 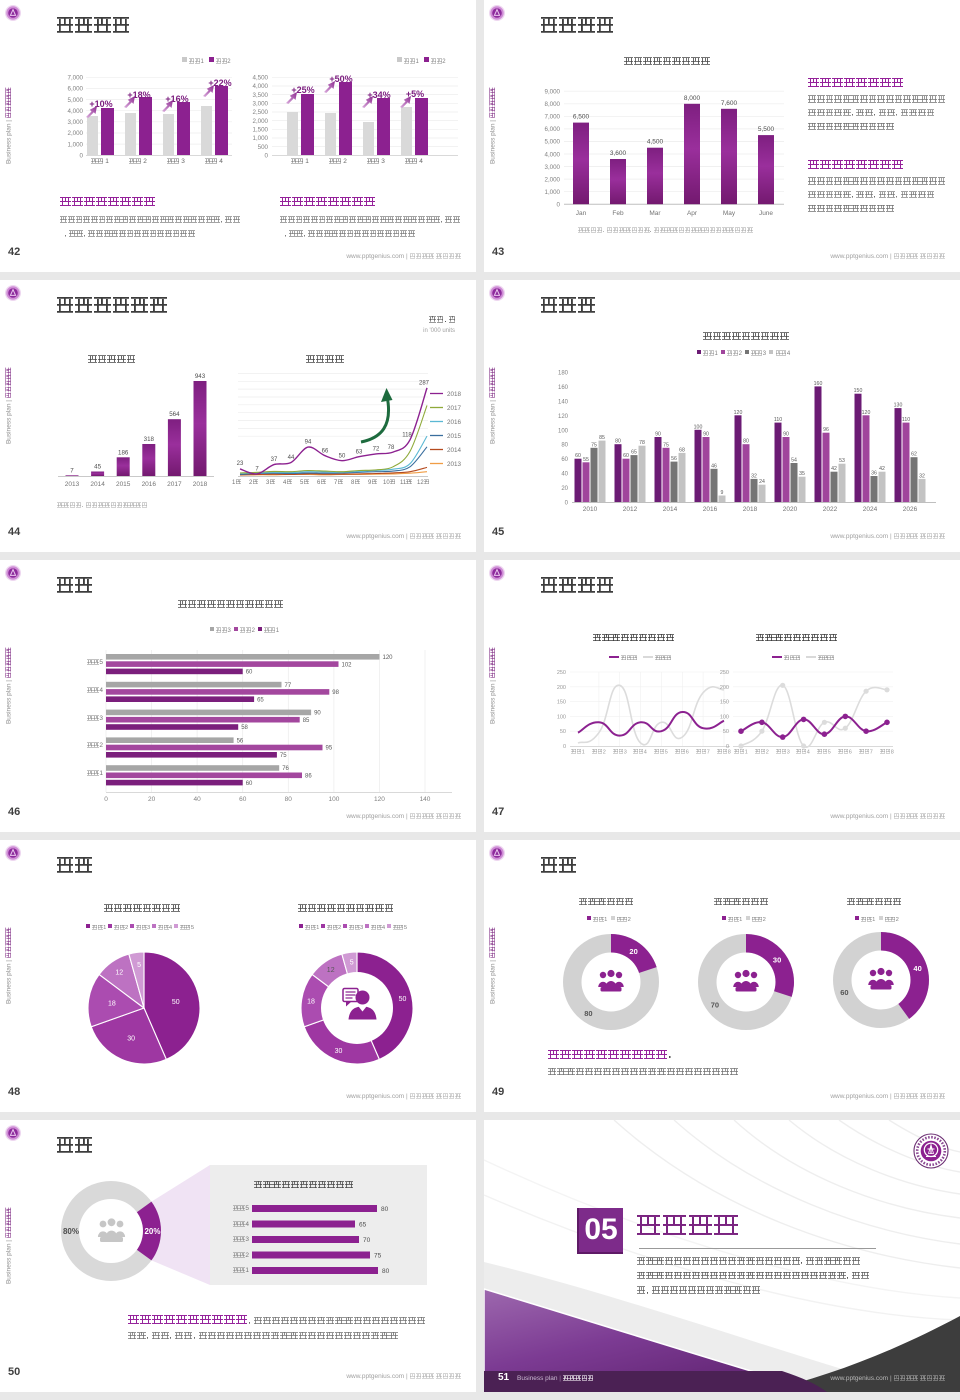 What do you see at coordinates (263, 147) in the screenshot?
I see `svg-text: 500` at bounding box center [263, 147].